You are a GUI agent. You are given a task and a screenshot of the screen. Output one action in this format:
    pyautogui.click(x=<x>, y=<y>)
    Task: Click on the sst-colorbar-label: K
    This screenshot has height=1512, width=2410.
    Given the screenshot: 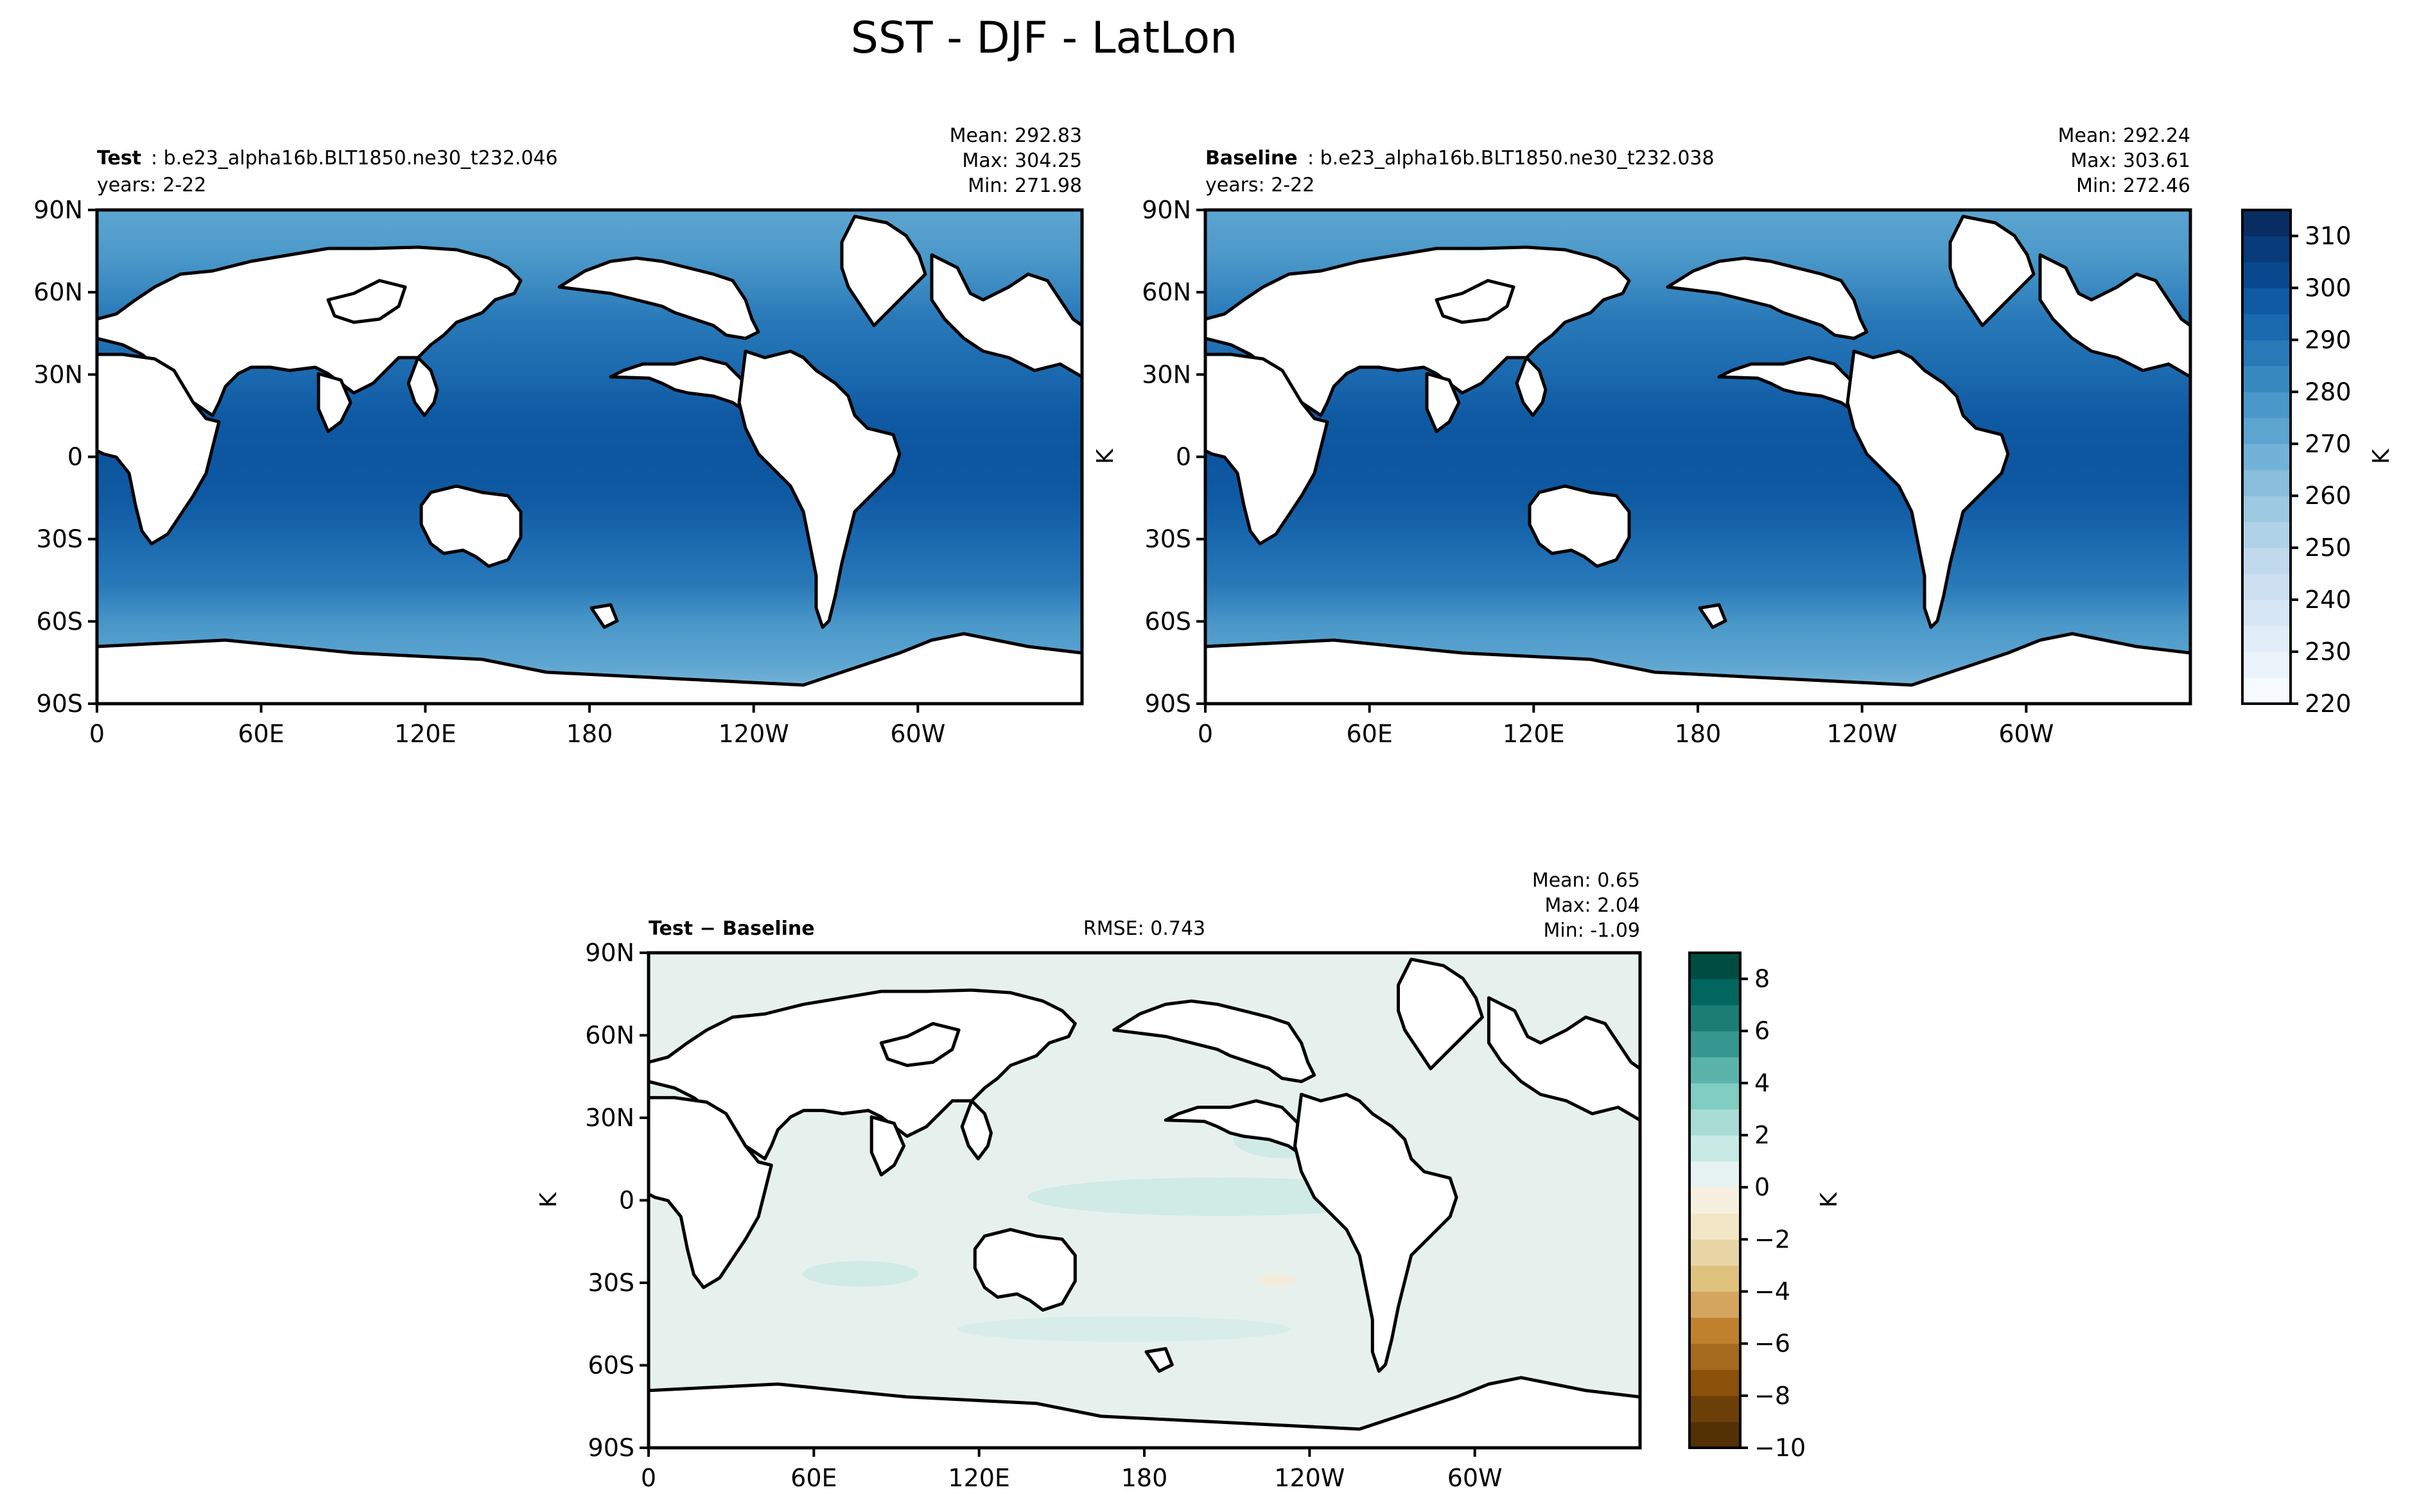 What is the action you would take?
    pyautogui.click(x=2381, y=456)
    